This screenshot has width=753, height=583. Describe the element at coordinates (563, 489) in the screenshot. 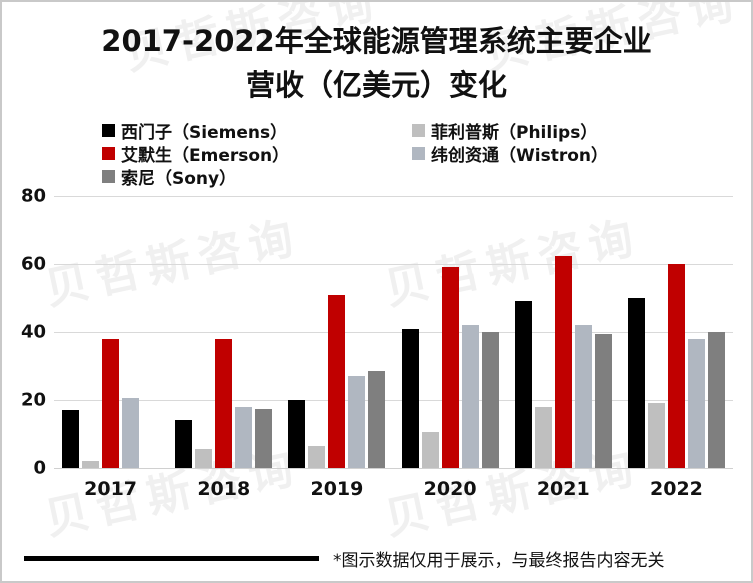

I see `x-axis-tick-label: 2021` at that location.